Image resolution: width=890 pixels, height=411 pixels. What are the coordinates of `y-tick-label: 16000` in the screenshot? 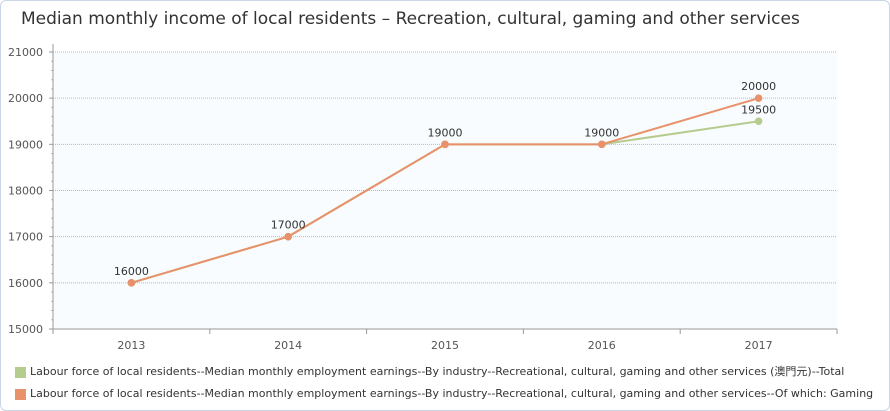 It's located at (25, 283).